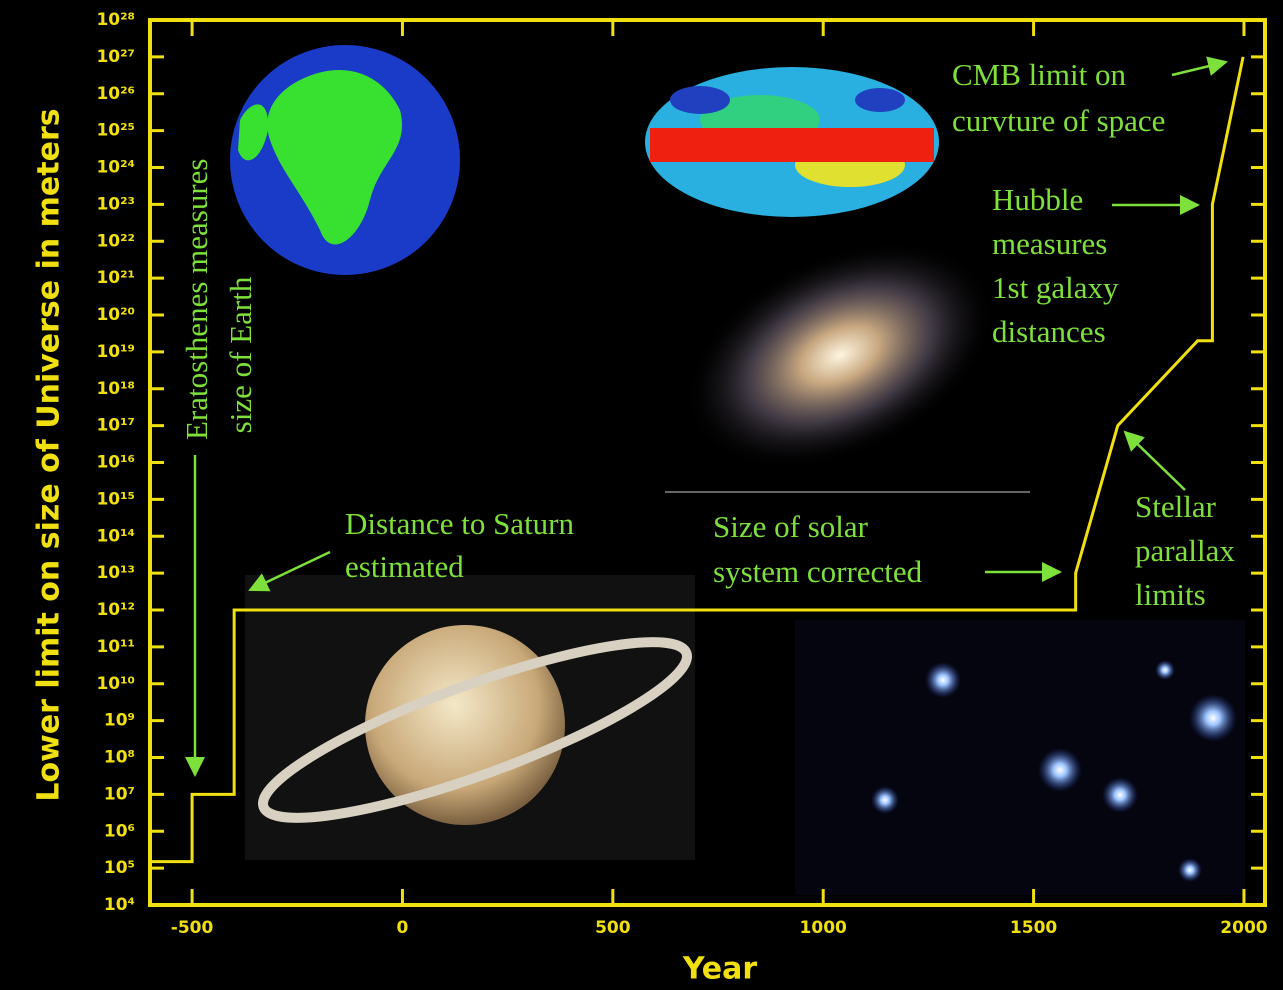 Image resolution: width=1283 pixels, height=990 pixels. What do you see at coordinates (119, 794) in the screenshot?
I see `y-tick-label: 10⁷` at bounding box center [119, 794].